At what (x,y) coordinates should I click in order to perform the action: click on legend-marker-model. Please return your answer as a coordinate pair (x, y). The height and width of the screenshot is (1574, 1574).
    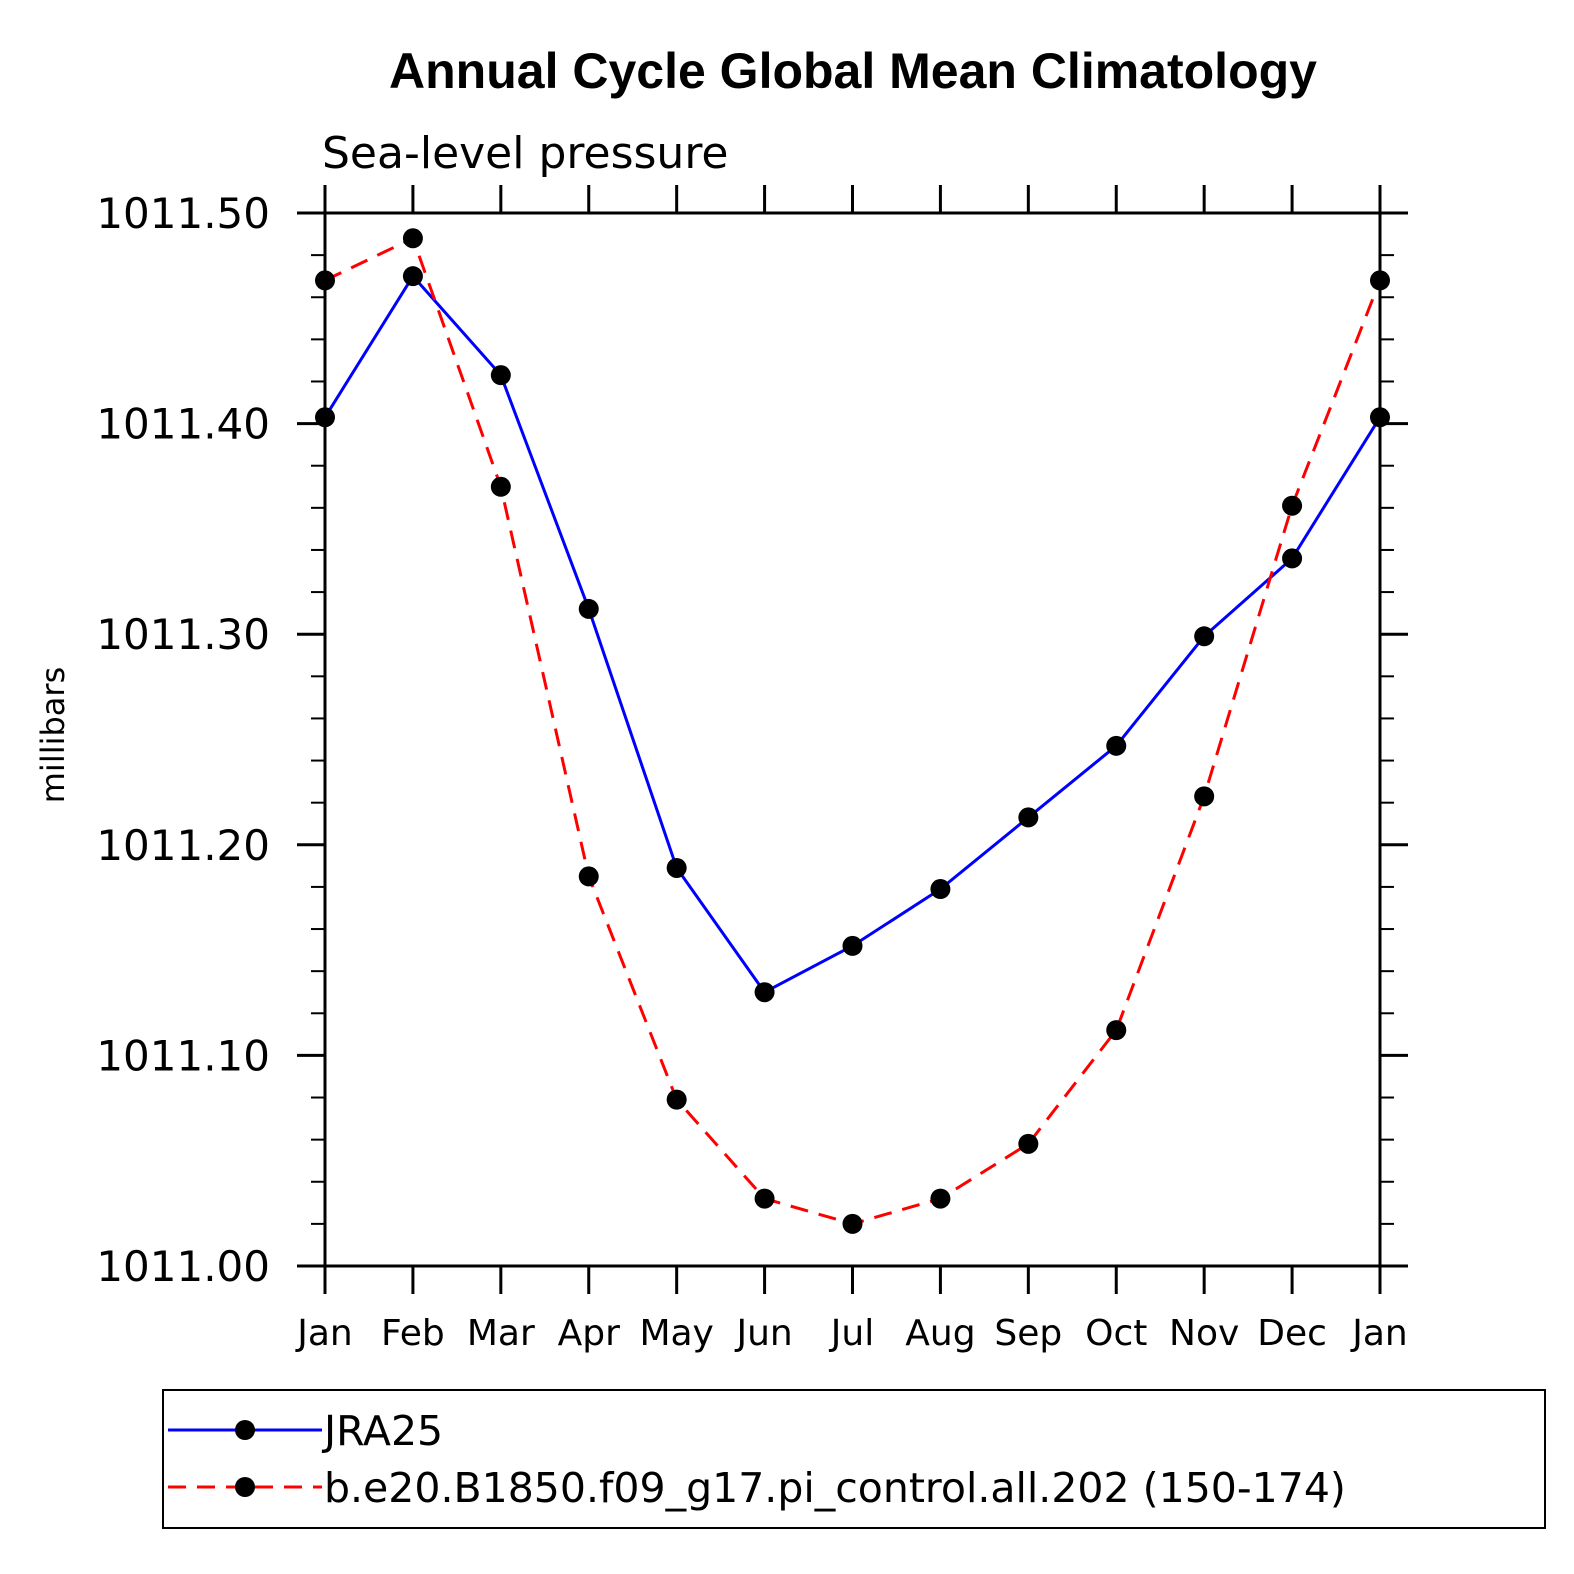
    Looking at the image, I should click on (245, 1487).